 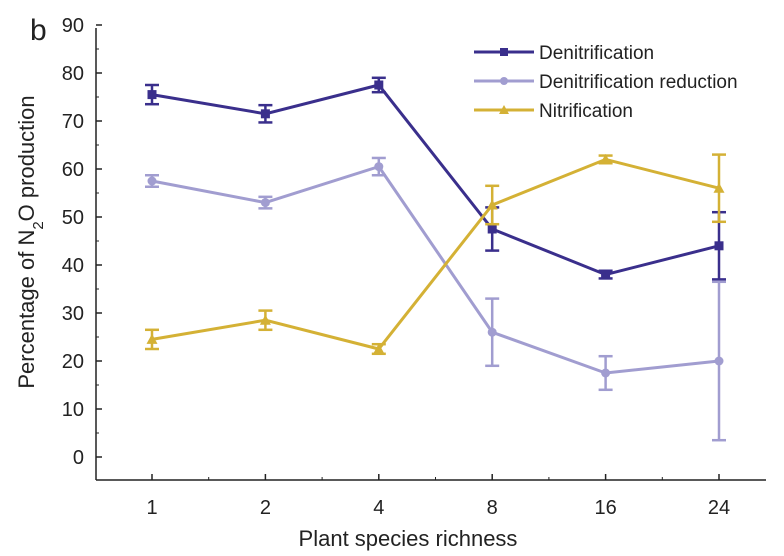 What do you see at coordinates (73, 122) in the screenshot?
I see `y-tick-label: 70` at bounding box center [73, 122].